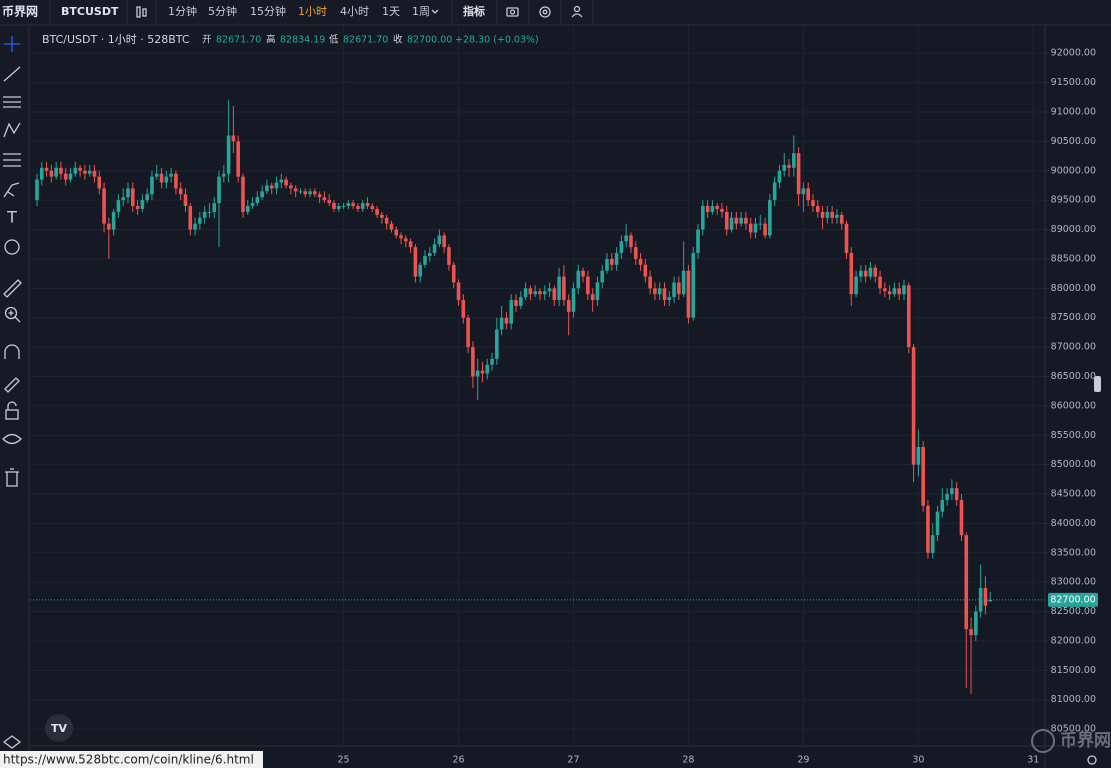  Describe the element at coordinates (12, 130) in the screenshot. I see `pattern-tool` at that location.